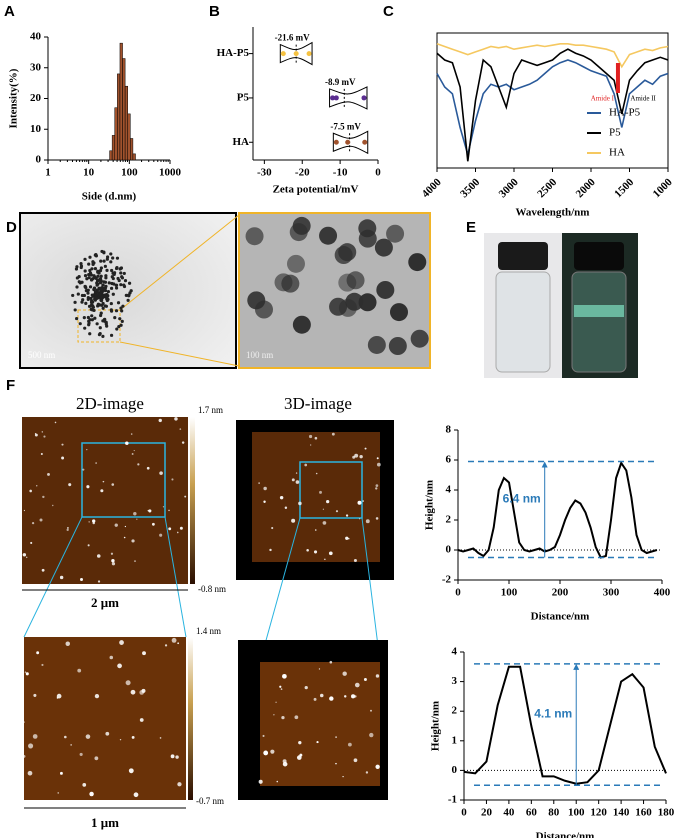 The image size is (685, 838). Describe the element at coordinates (175, 577) in the screenshot. I see `zoom-line` at that location.